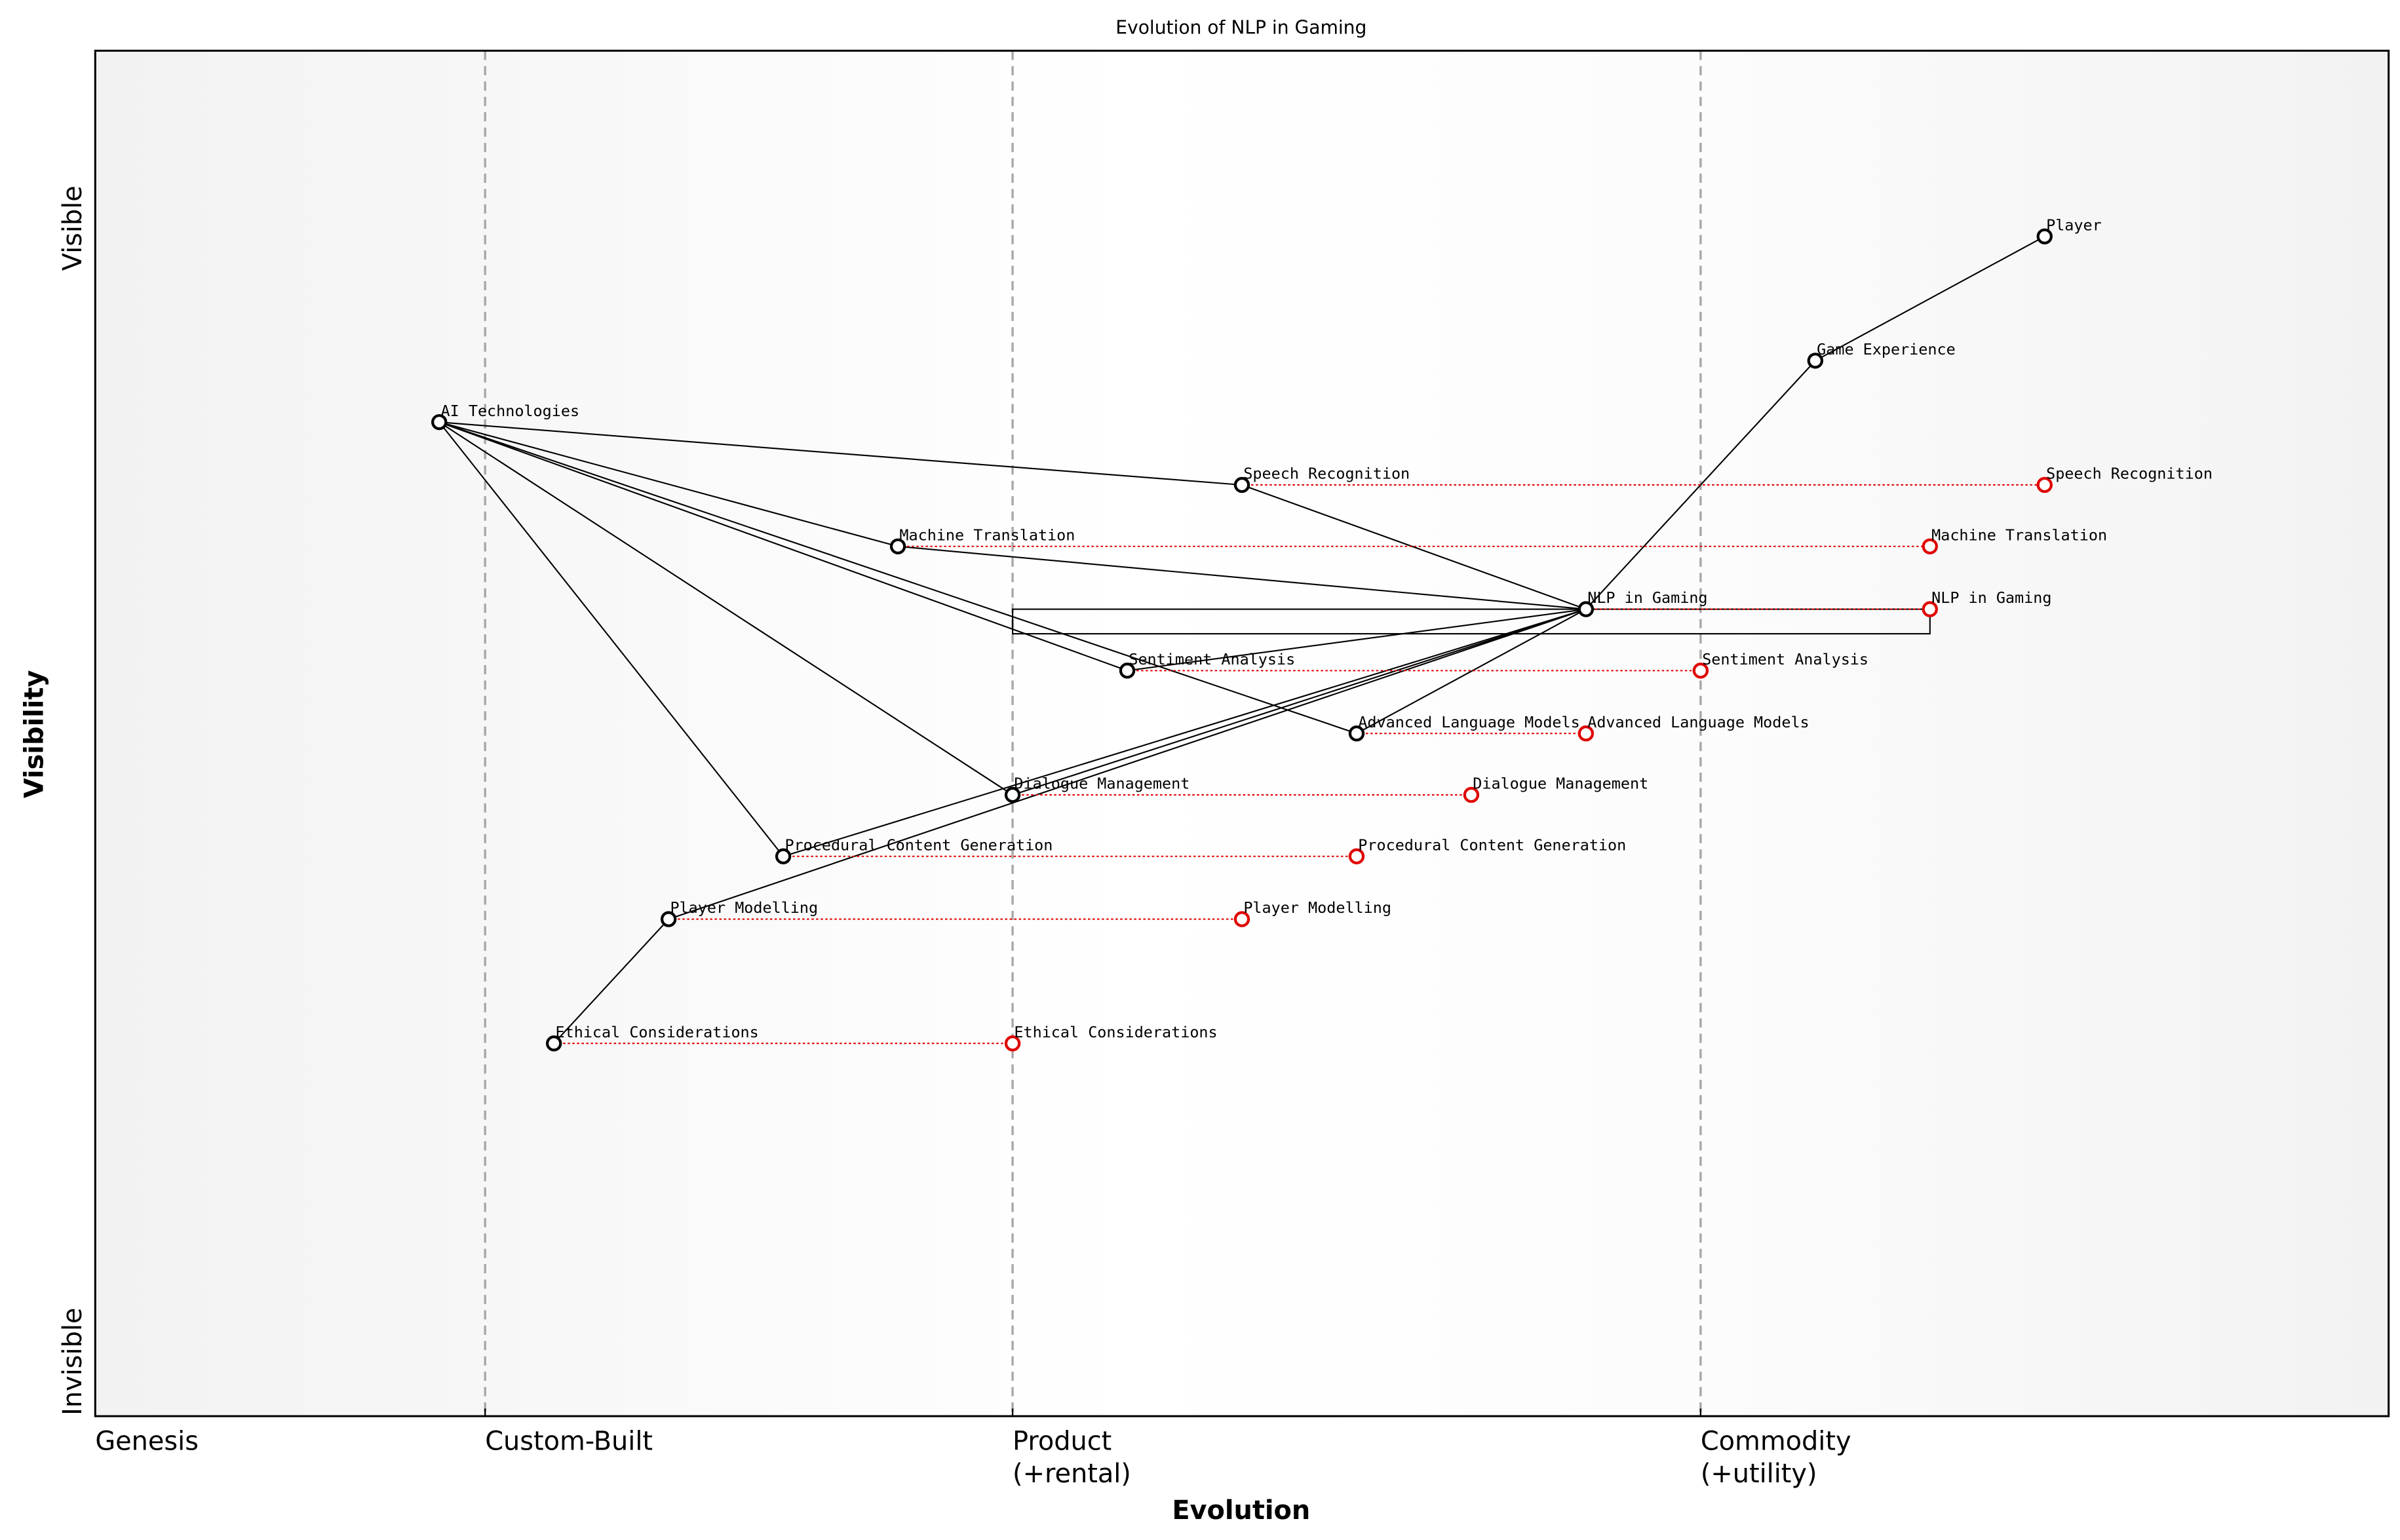 This screenshot has width=2400, height=1540. Describe the element at coordinates (35, 734) in the screenshot. I see `y-axis-title: Visibility` at that location.